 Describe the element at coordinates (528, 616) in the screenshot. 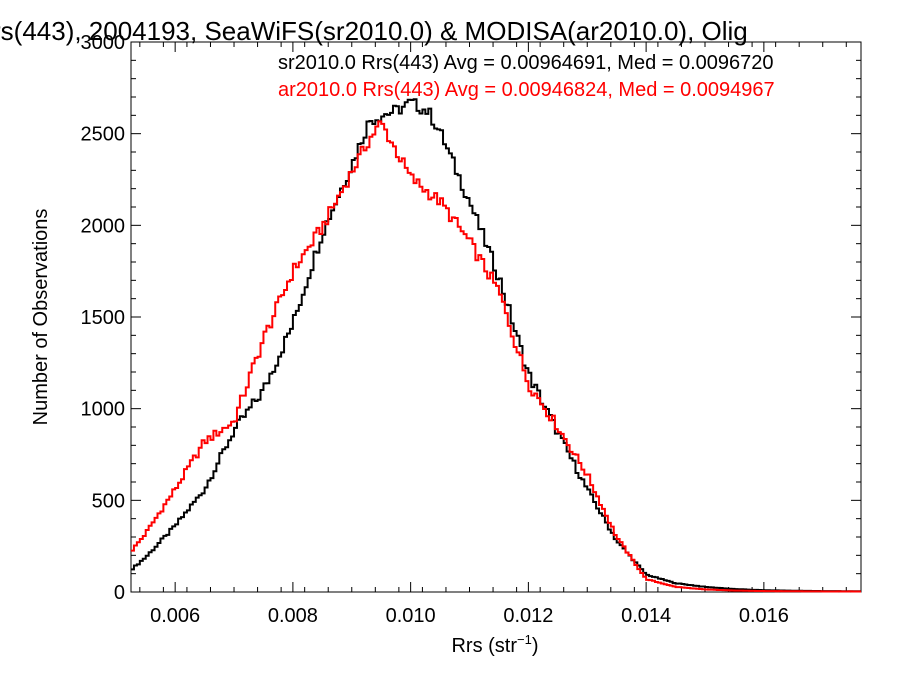

I see `x-tick-label: 0.012` at that location.